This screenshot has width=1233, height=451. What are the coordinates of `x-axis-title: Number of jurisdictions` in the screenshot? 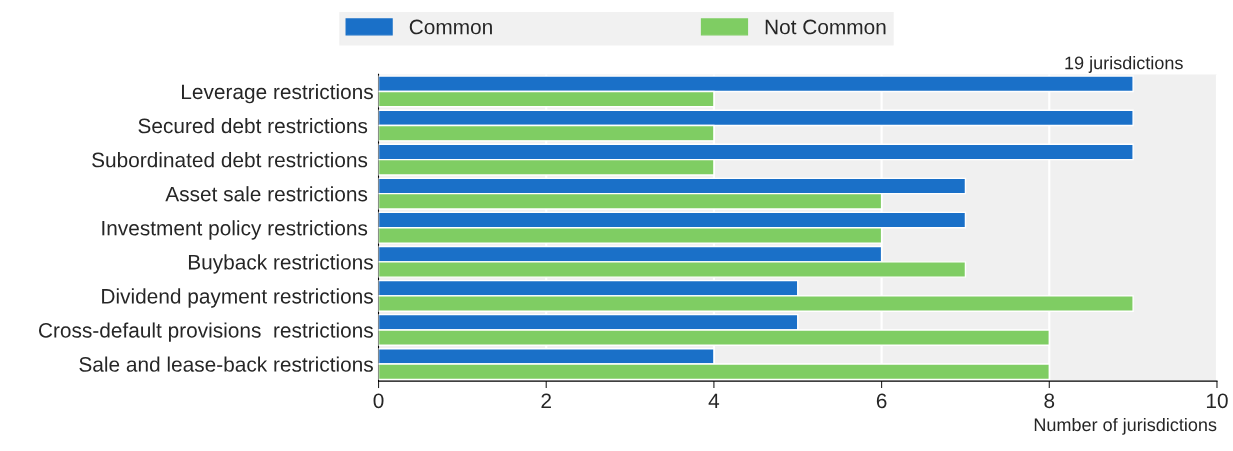 It's located at (1125, 426).